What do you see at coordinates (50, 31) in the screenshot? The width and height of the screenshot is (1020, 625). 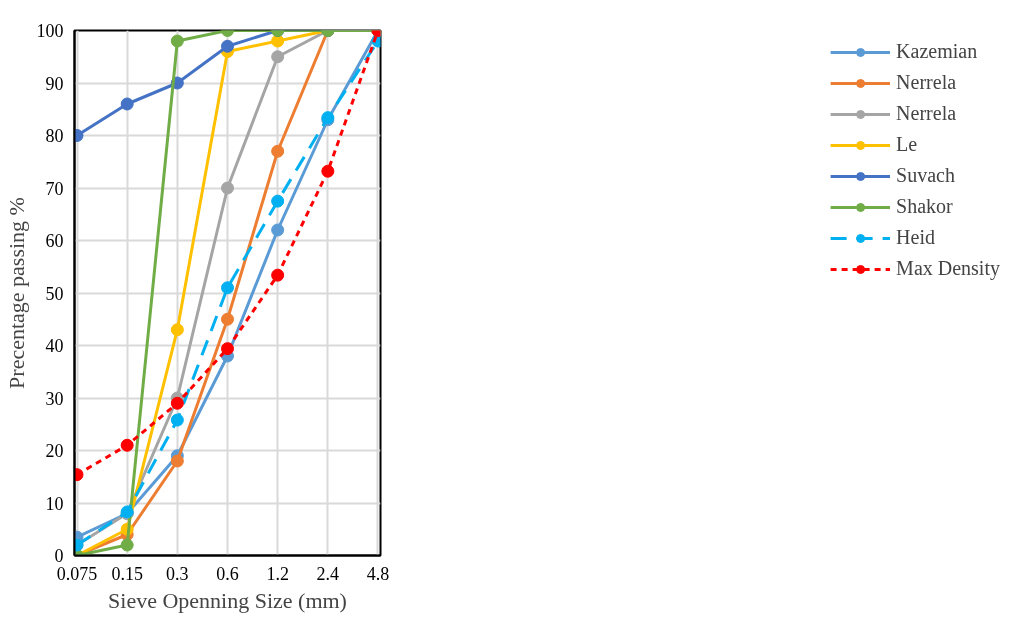 I see `y-tick-label: 100` at bounding box center [50, 31].